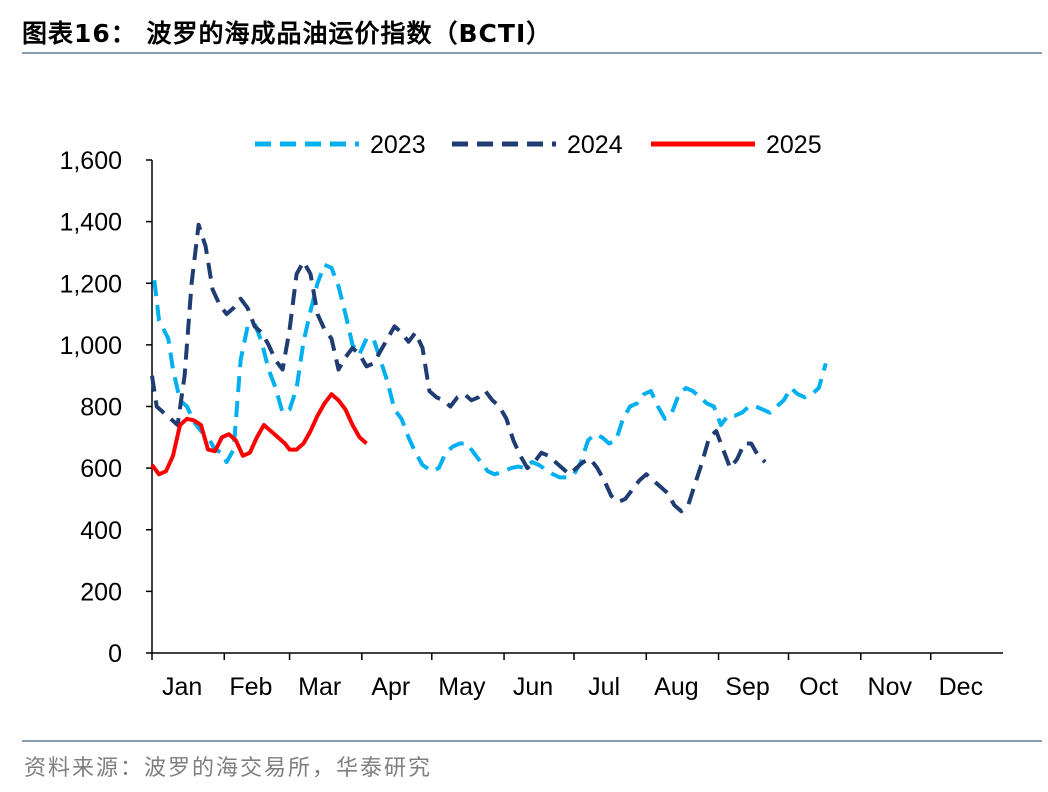  What do you see at coordinates (532, 53) in the screenshot?
I see `title-divider` at bounding box center [532, 53].